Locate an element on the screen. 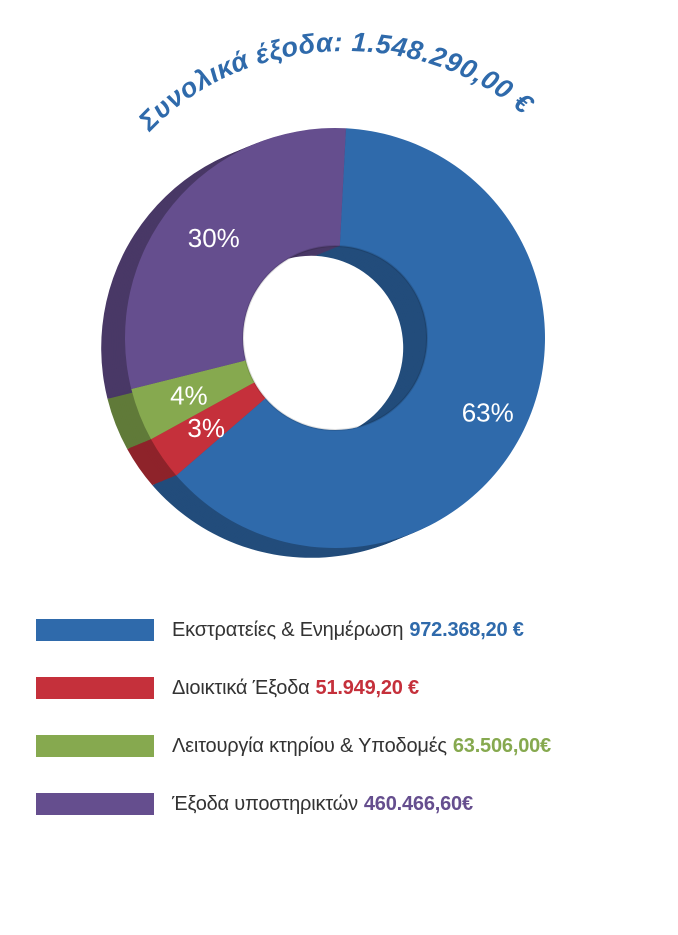  slice-percent-label: 30% is located at coordinates (214, 238).